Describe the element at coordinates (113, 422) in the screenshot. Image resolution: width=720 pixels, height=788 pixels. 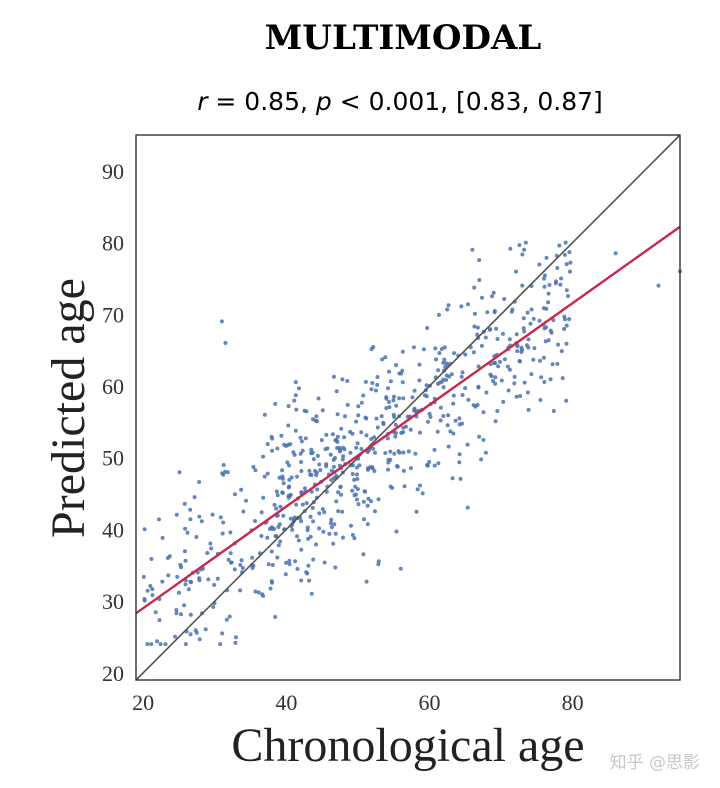
I see `y-ticks: 20 30 40 50 60 70 80 90` at that location.